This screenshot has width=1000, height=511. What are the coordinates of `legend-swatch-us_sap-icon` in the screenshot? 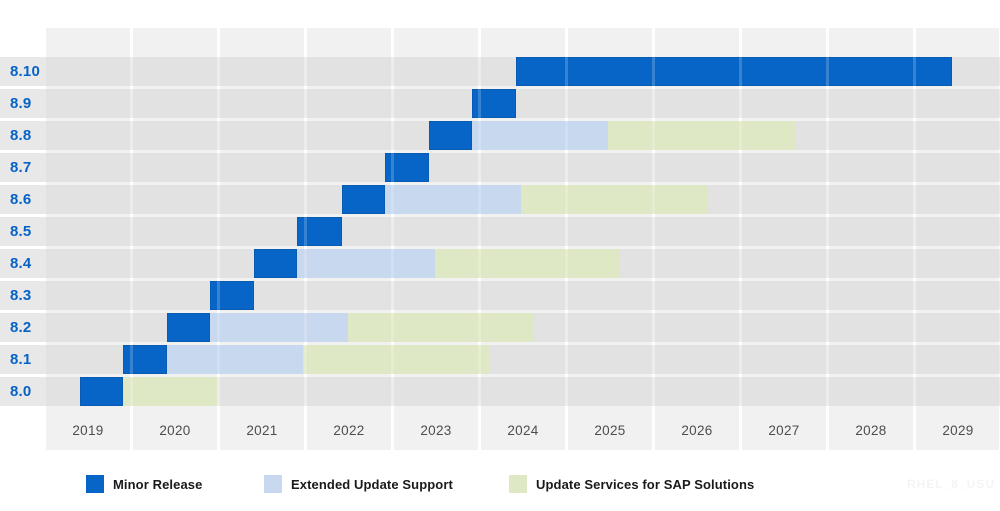 It's located at (518, 484).